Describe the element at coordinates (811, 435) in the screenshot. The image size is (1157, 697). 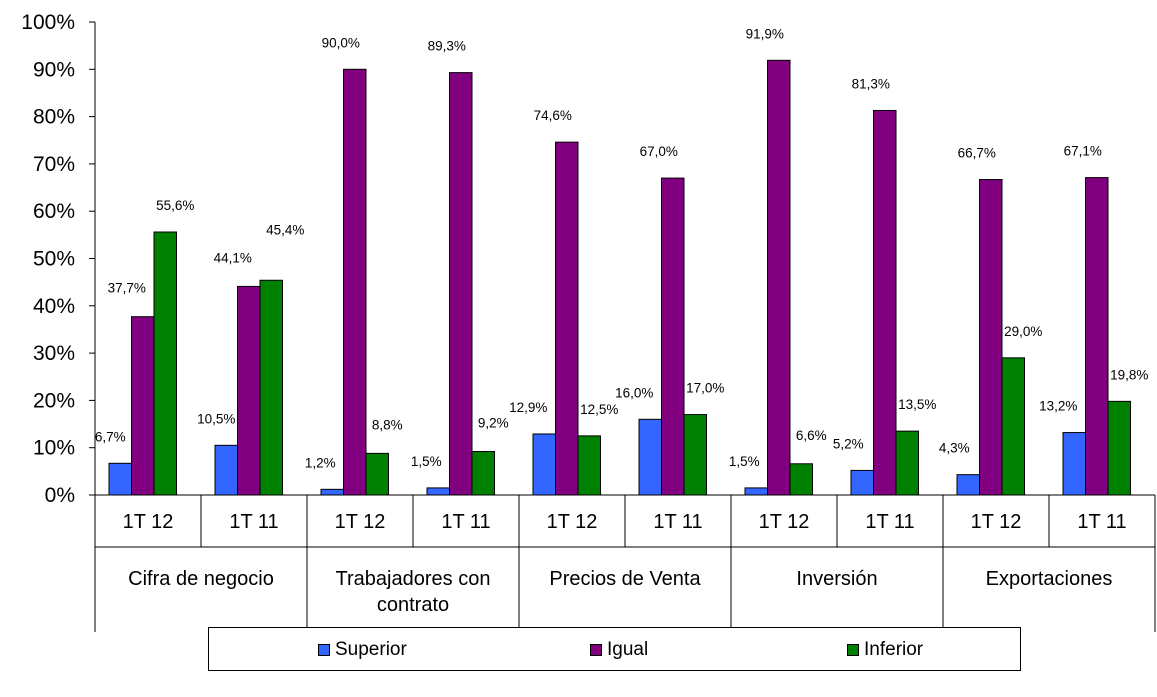
I see `data-label-inferior: 6,6%` at that location.